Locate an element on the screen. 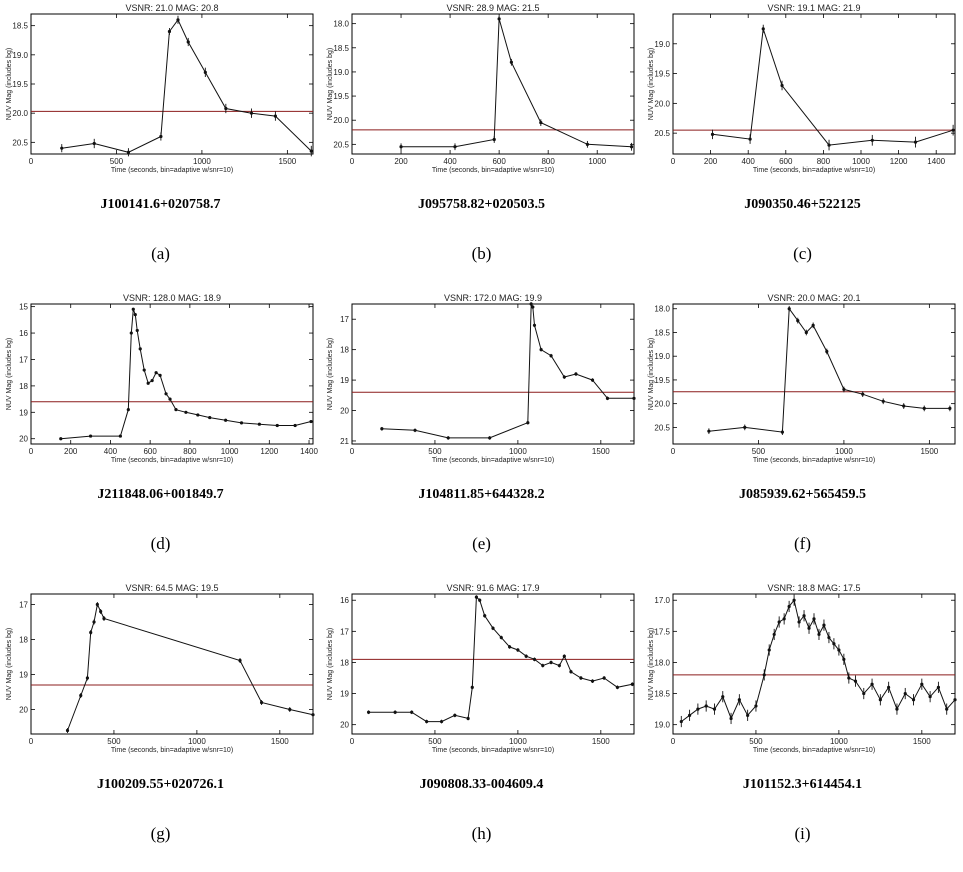 The height and width of the screenshot is (872, 963). object-name: J090350.46+522125 is located at coordinates (802, 204).